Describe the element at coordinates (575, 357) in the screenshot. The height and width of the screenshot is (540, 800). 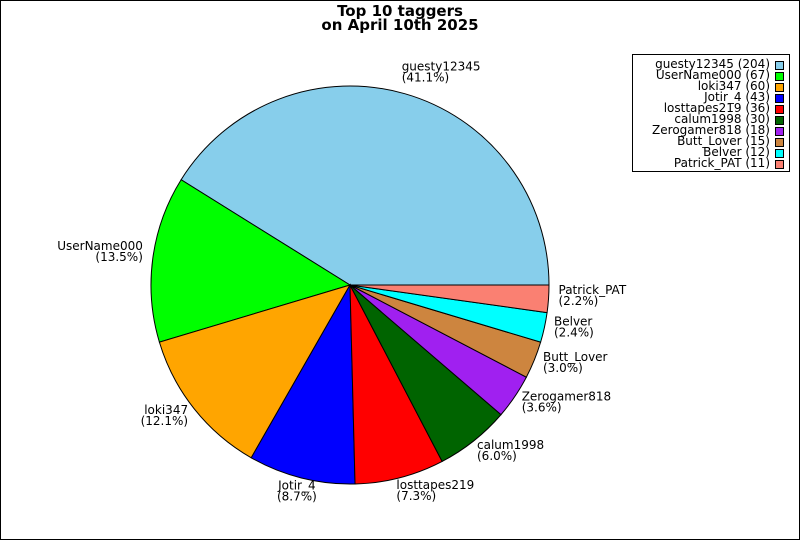
I see `slice-label: Butt_Lover` at that location.